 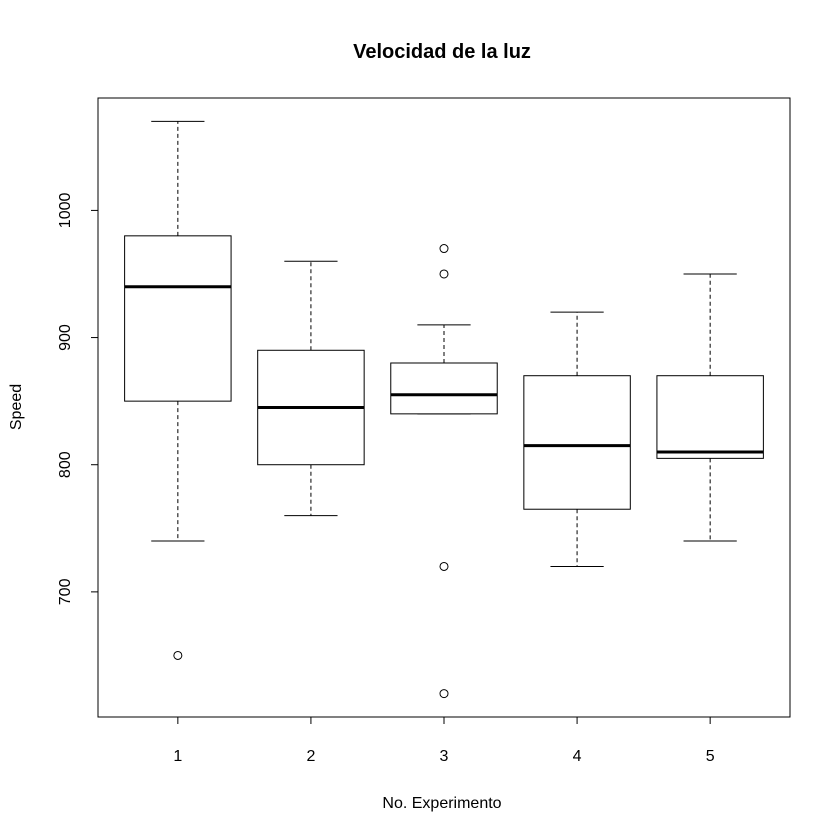 What do you see at coordinates (441, 803) in the screenshot?
I see `x-axis-title: No. Experimento` at bounding box center [441, 803].